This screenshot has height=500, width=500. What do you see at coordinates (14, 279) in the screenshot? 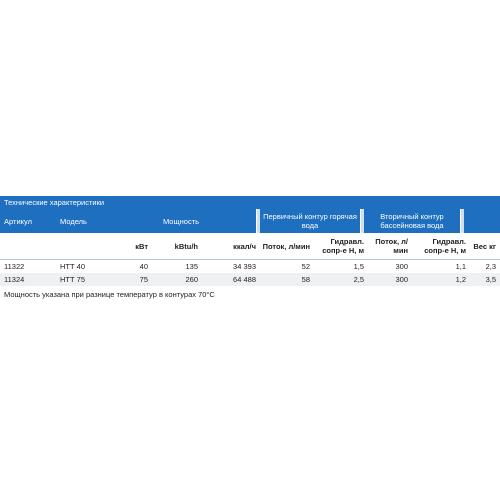
I see `cell-article: 11324` at bounding box center [14, 279].